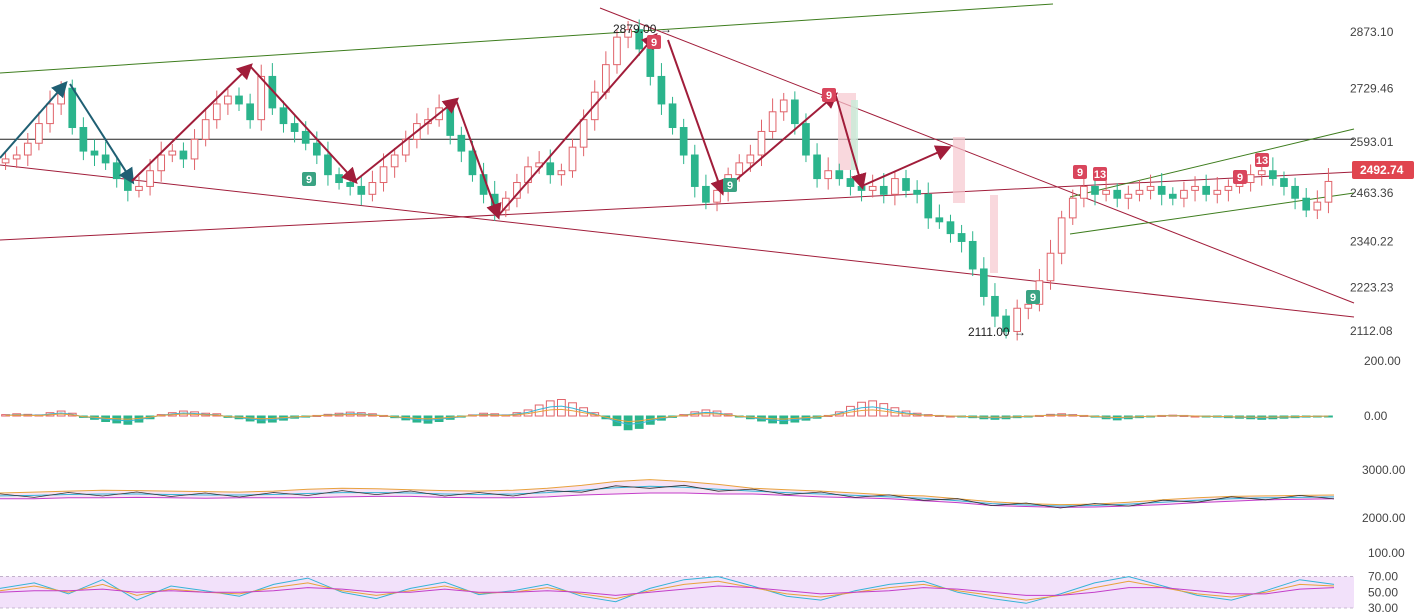 Image resolution: width=1414 pixels, height=613 pixels. What do you see at coordinates (667, 500) in the screenshot?
I see `band-line` at bounding box center [667, 500].